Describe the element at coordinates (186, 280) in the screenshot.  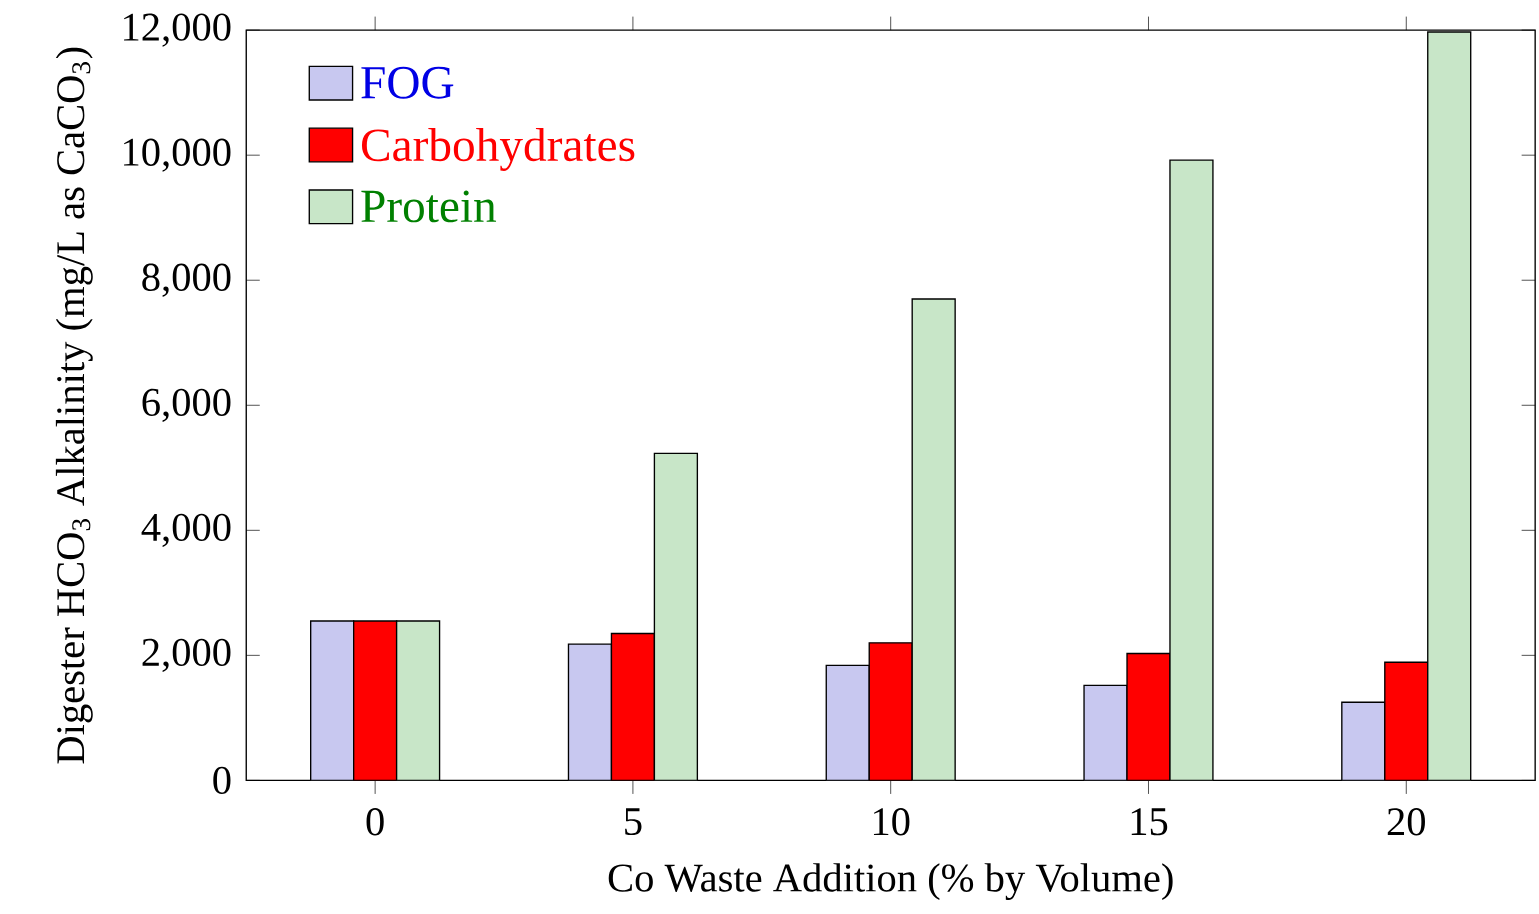
I see `y-tick-label: 8,000` at that location.